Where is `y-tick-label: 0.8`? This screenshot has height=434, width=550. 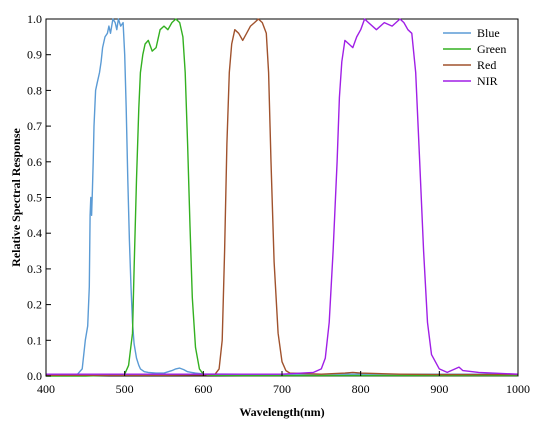 y-tick-label: 0.8 is located at coordinates (34, 90).